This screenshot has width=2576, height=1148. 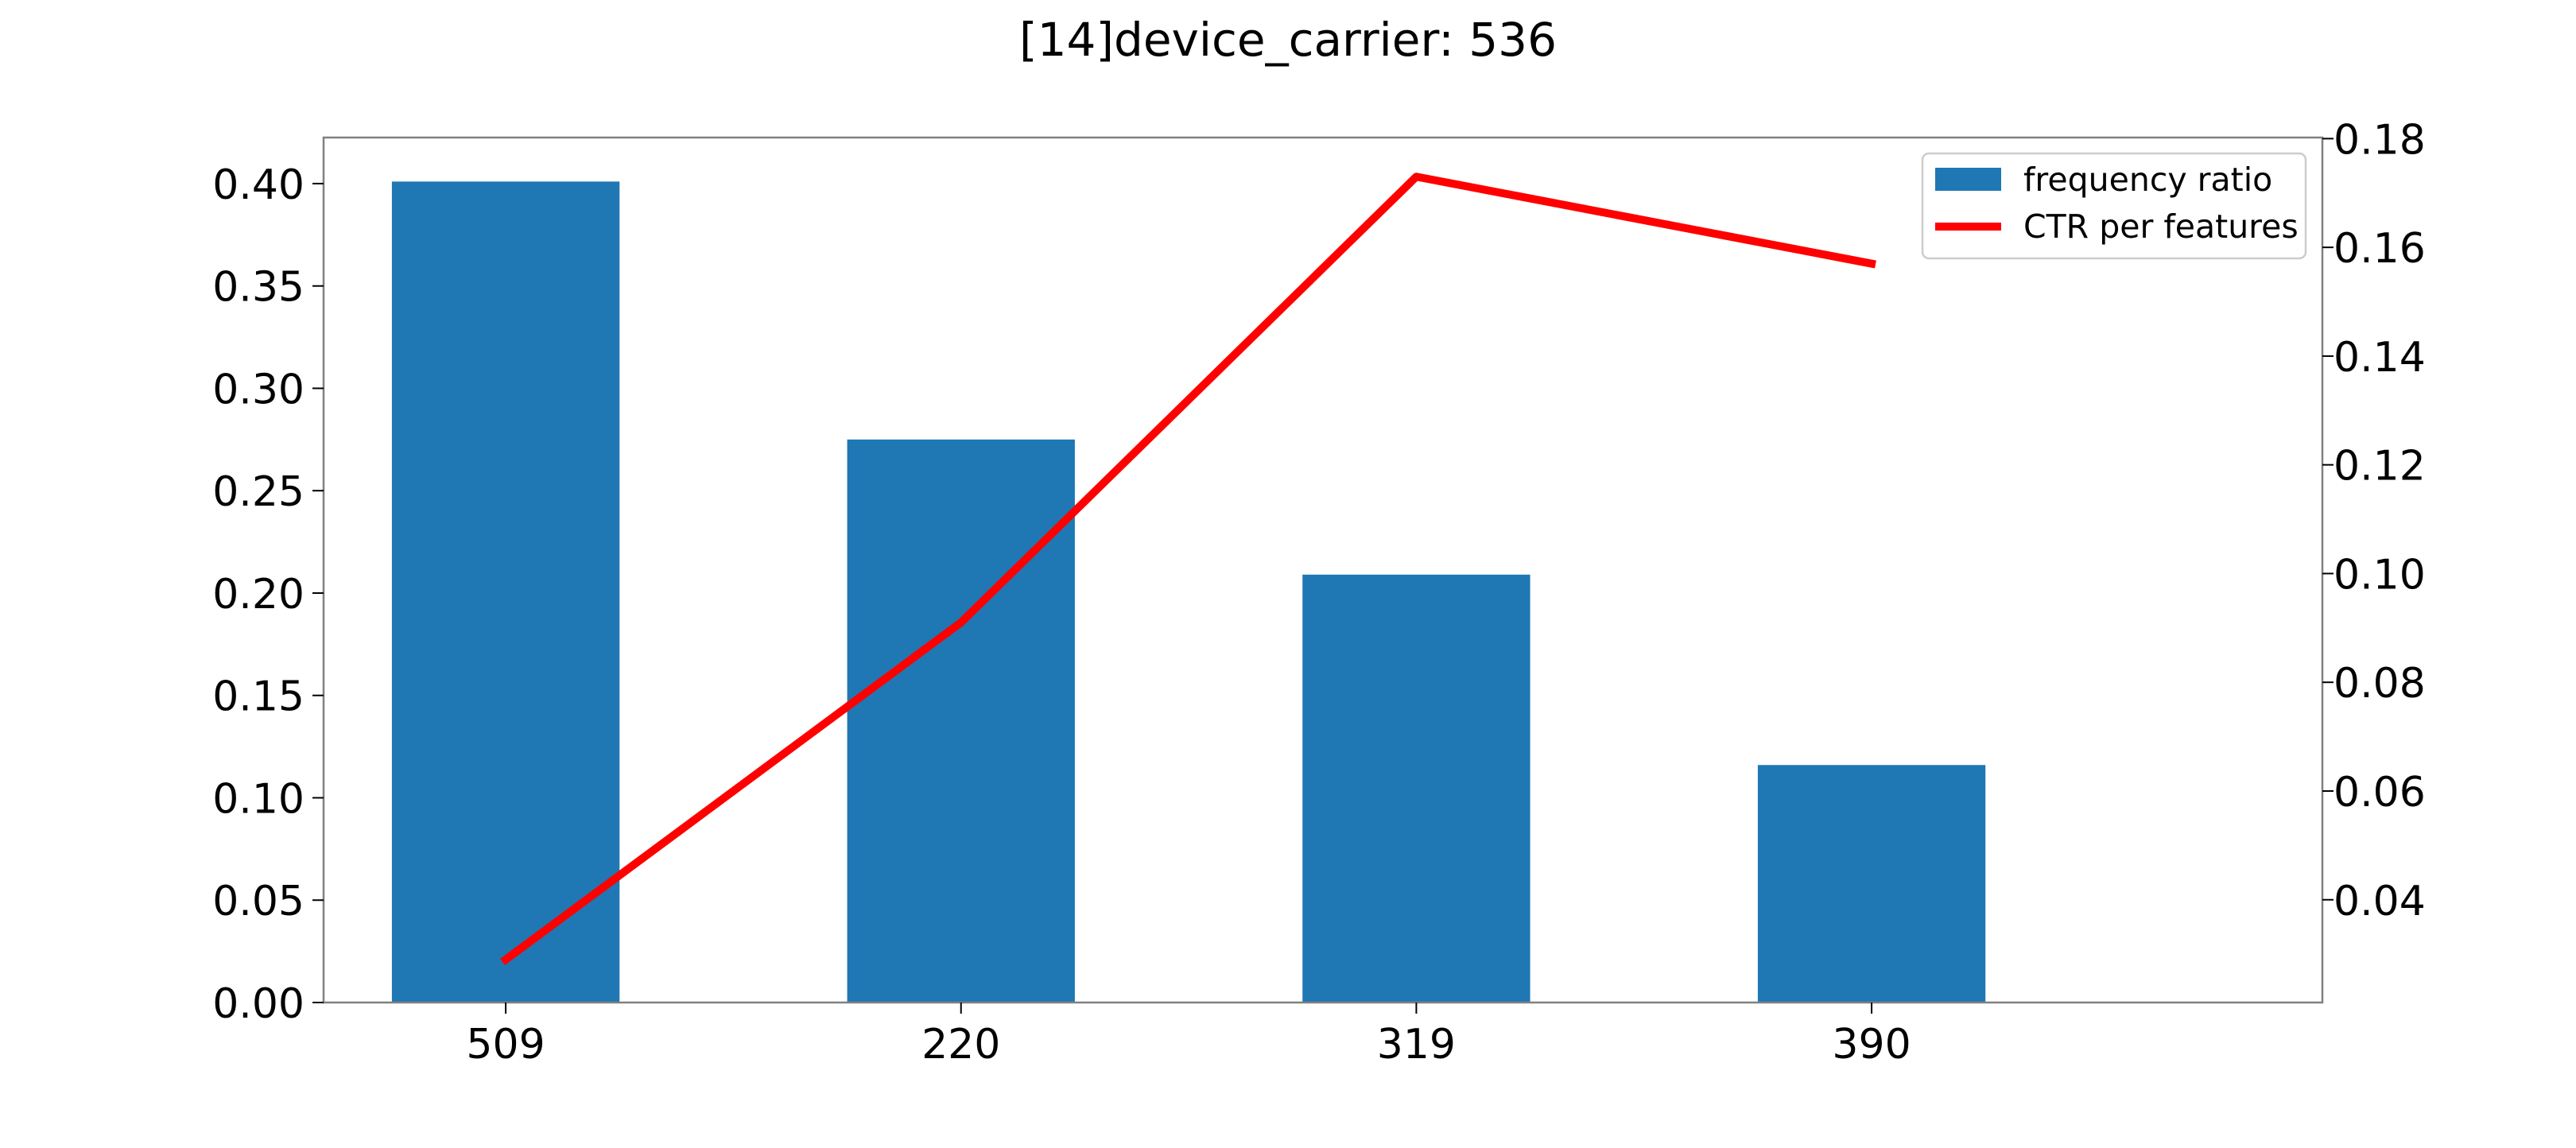 I want to click on right-tick-label: 0.18, so click(x=2380, y=140).